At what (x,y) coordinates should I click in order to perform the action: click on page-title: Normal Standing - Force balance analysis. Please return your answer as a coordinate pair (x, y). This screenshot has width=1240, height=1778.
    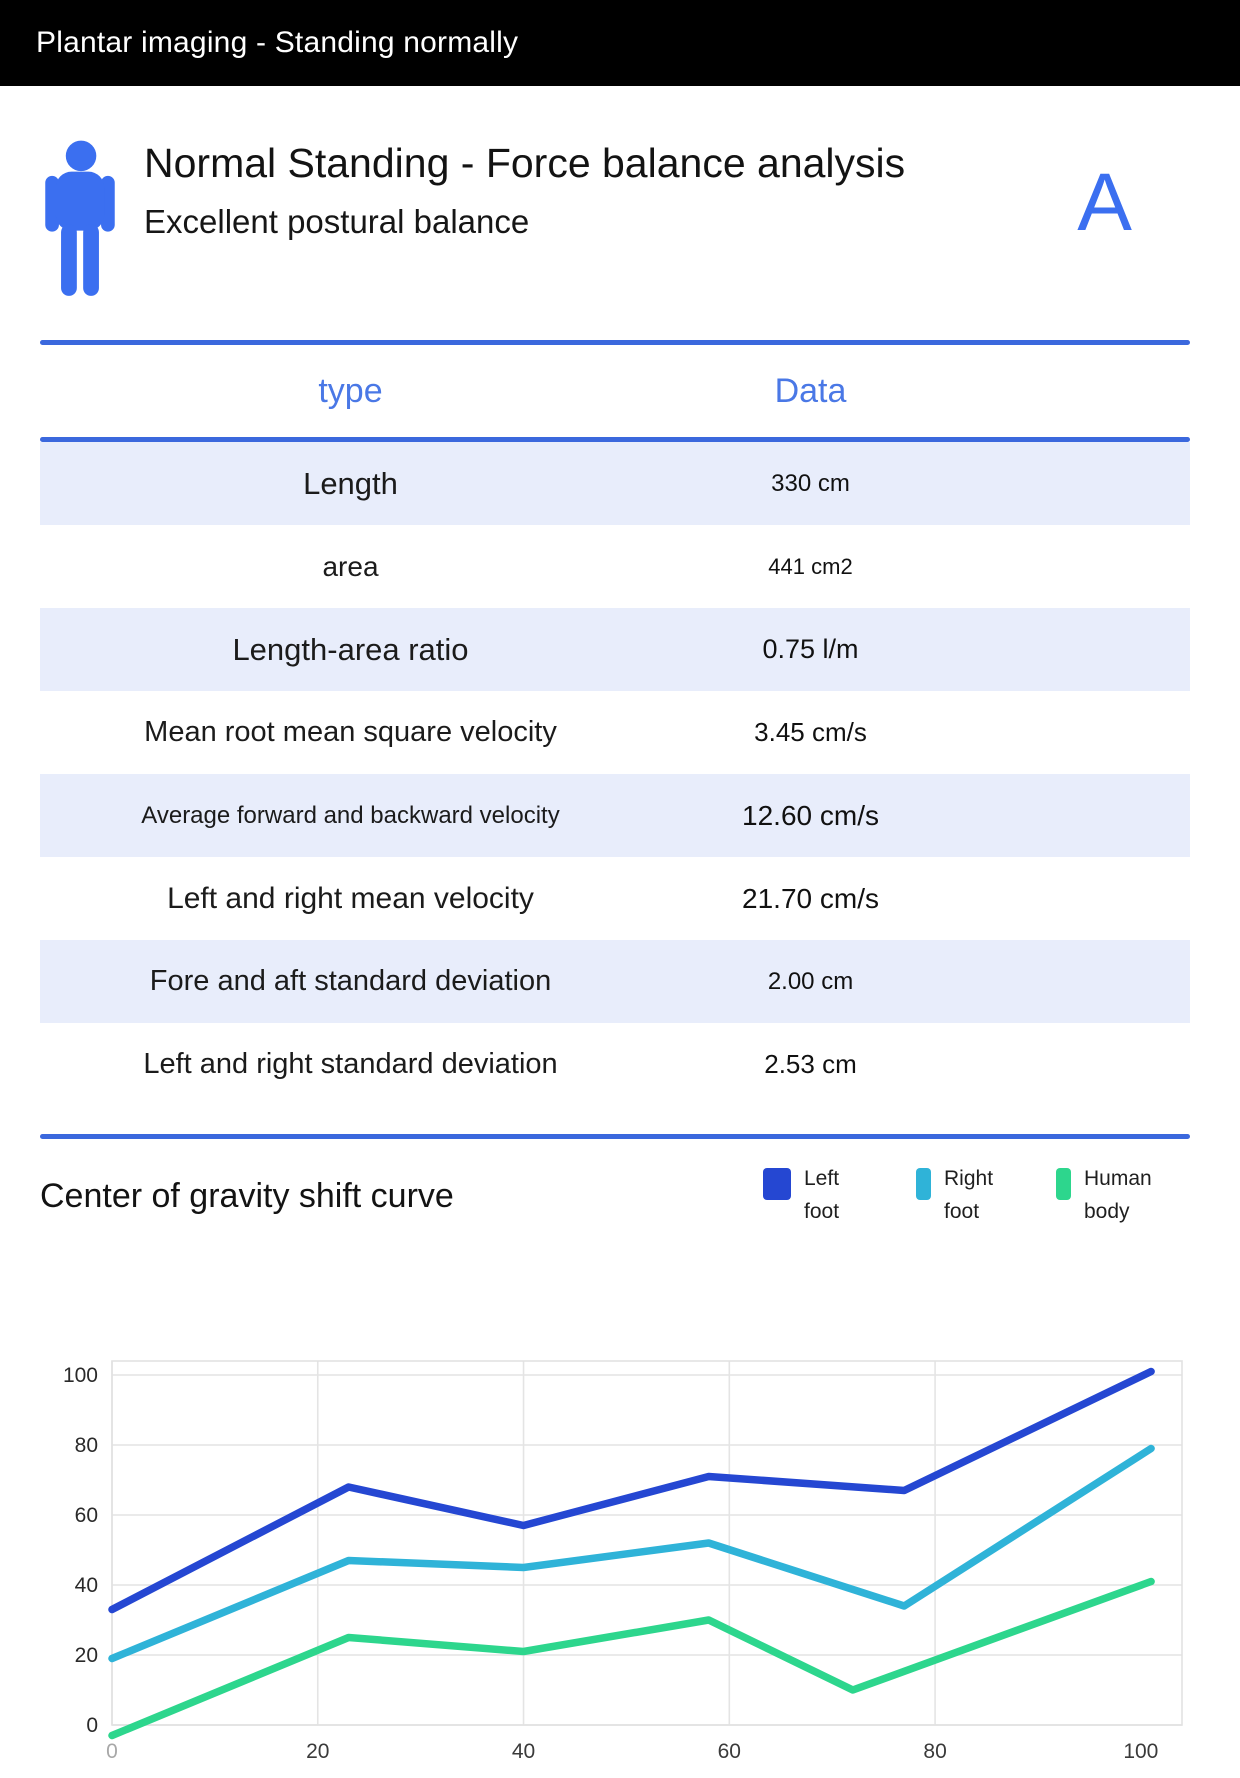
    Looking at the image, I should click on (525, 163).